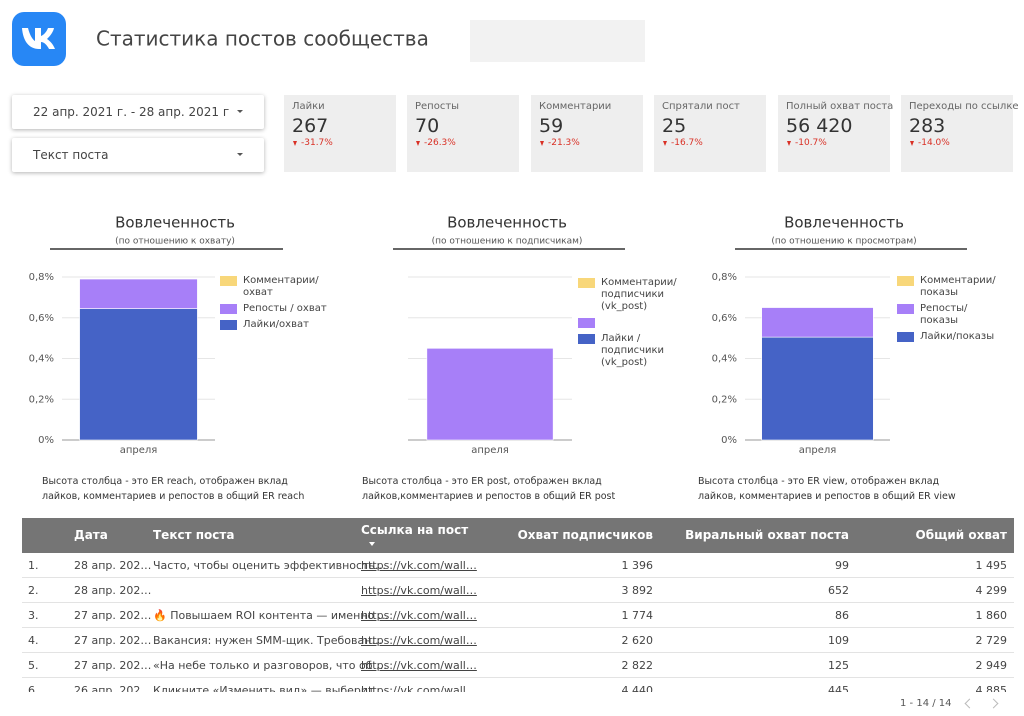 The height and width of the screenshot is (716, 1024). I want to click on table-cell: 3 892, so click(637, 590).